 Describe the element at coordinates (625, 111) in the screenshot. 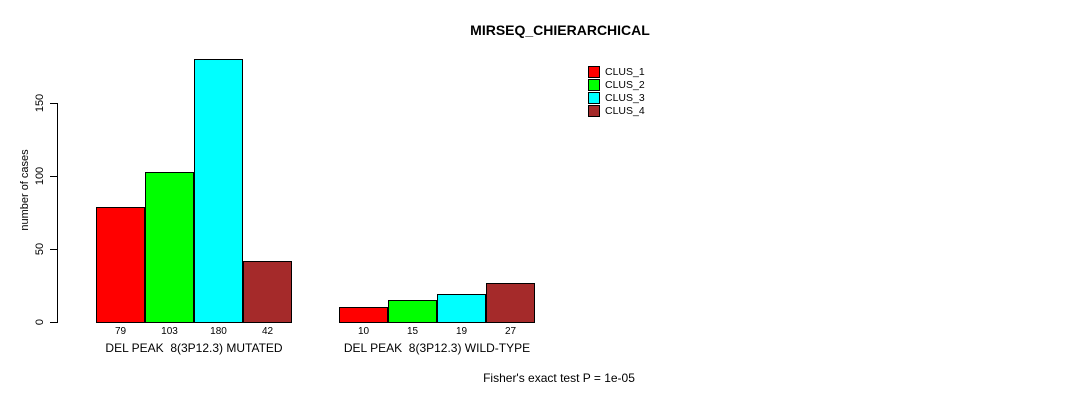

I see `legend-label: CLUS_4` at that location.